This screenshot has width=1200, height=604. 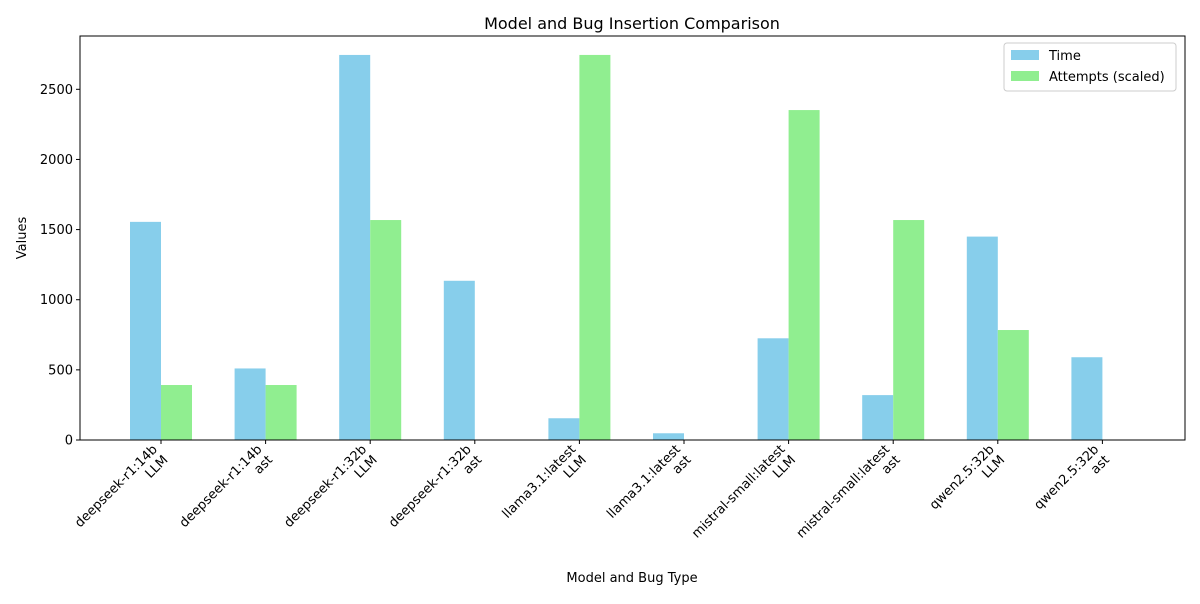 What do you see at coordinates (1107, 77) in the screenshot?
I see `legend-label-attempts: Attempts (scaled)` at bounding box center [1107, 77].